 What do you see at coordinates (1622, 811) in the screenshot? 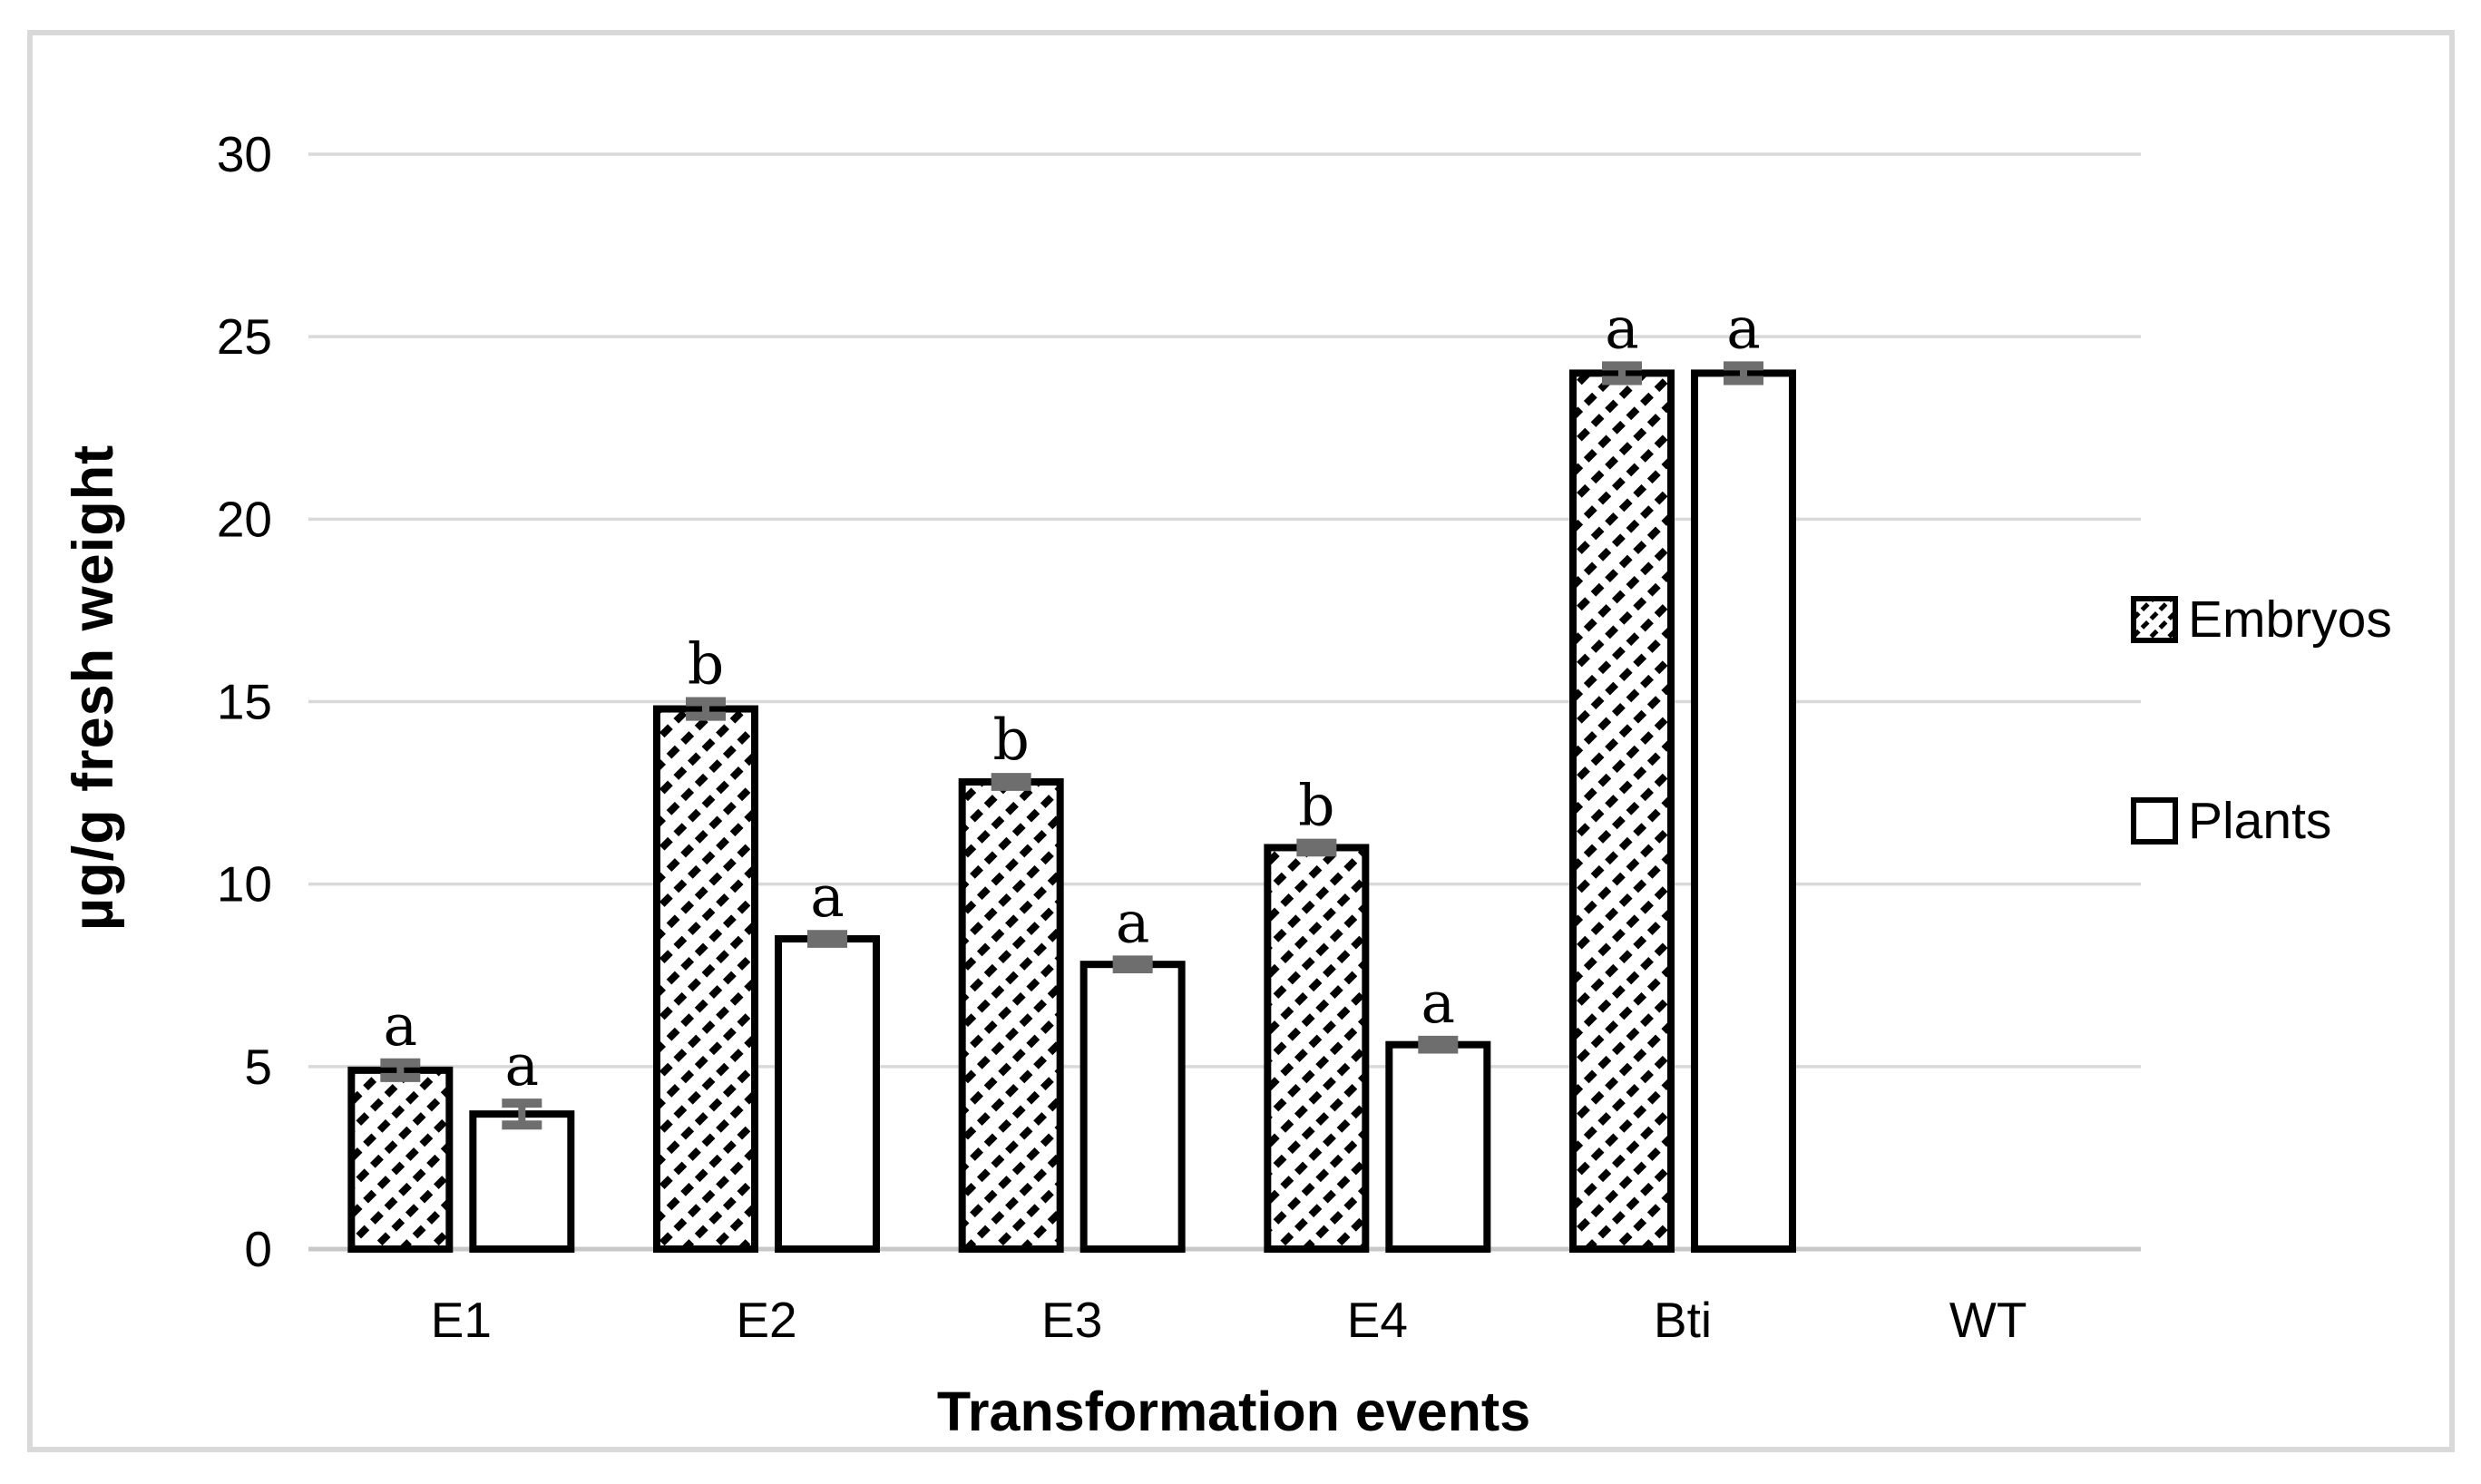
I see `bar-embryos-Bti` at bounding box center [1622, 811].